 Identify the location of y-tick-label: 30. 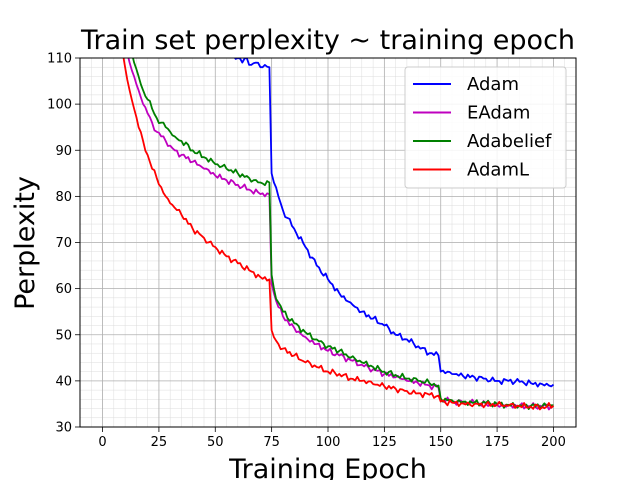
(63, 428).